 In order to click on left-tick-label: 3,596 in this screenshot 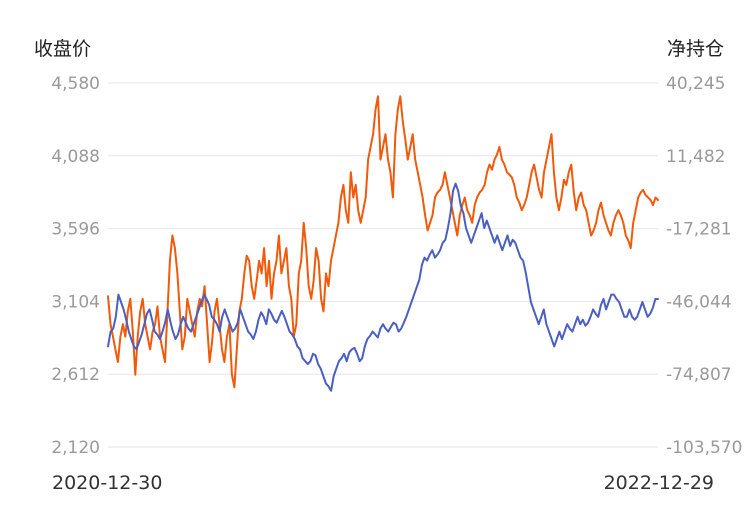, I will do `click(75, 230)`.